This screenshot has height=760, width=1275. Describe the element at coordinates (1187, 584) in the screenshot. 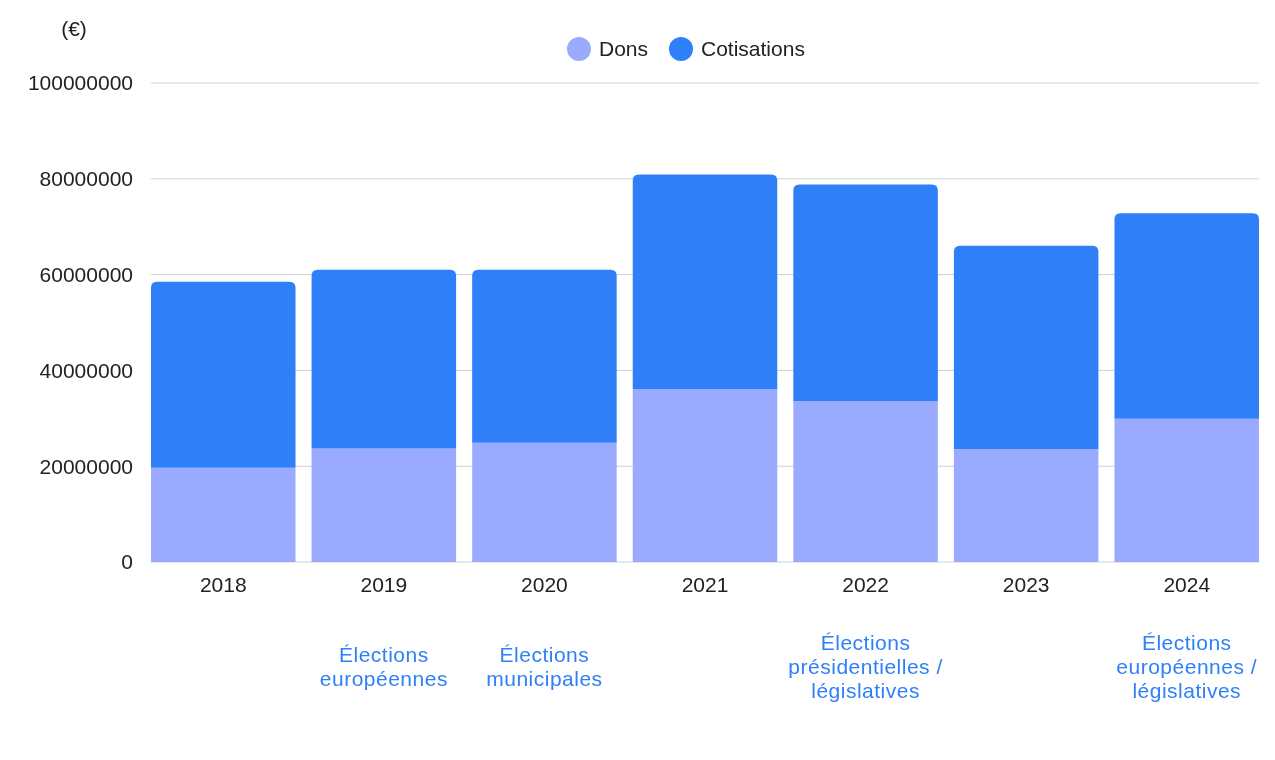

I see `x-tick-label: 2024` at that location.